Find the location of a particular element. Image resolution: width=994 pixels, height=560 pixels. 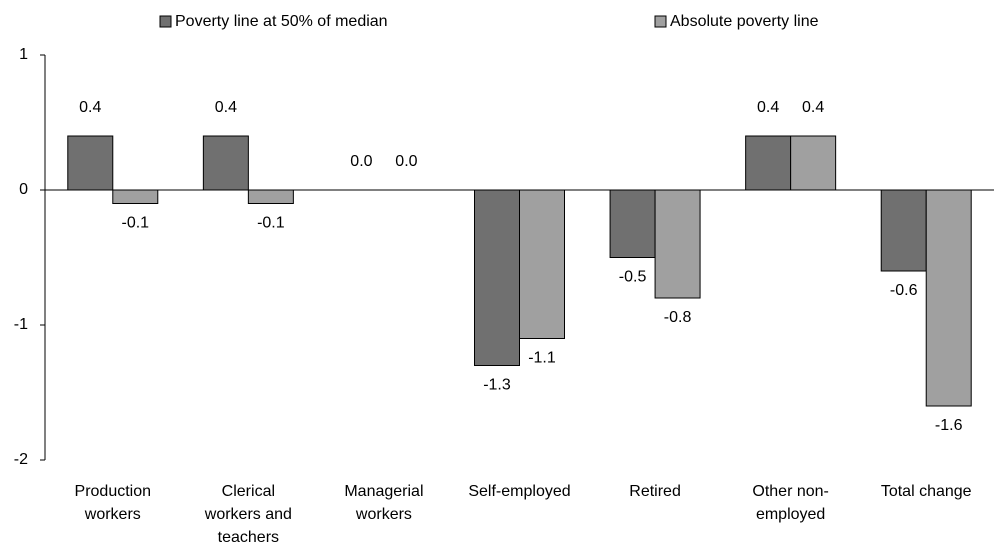

x-tick-label: Self-employed is located at coordinates (519, 491).